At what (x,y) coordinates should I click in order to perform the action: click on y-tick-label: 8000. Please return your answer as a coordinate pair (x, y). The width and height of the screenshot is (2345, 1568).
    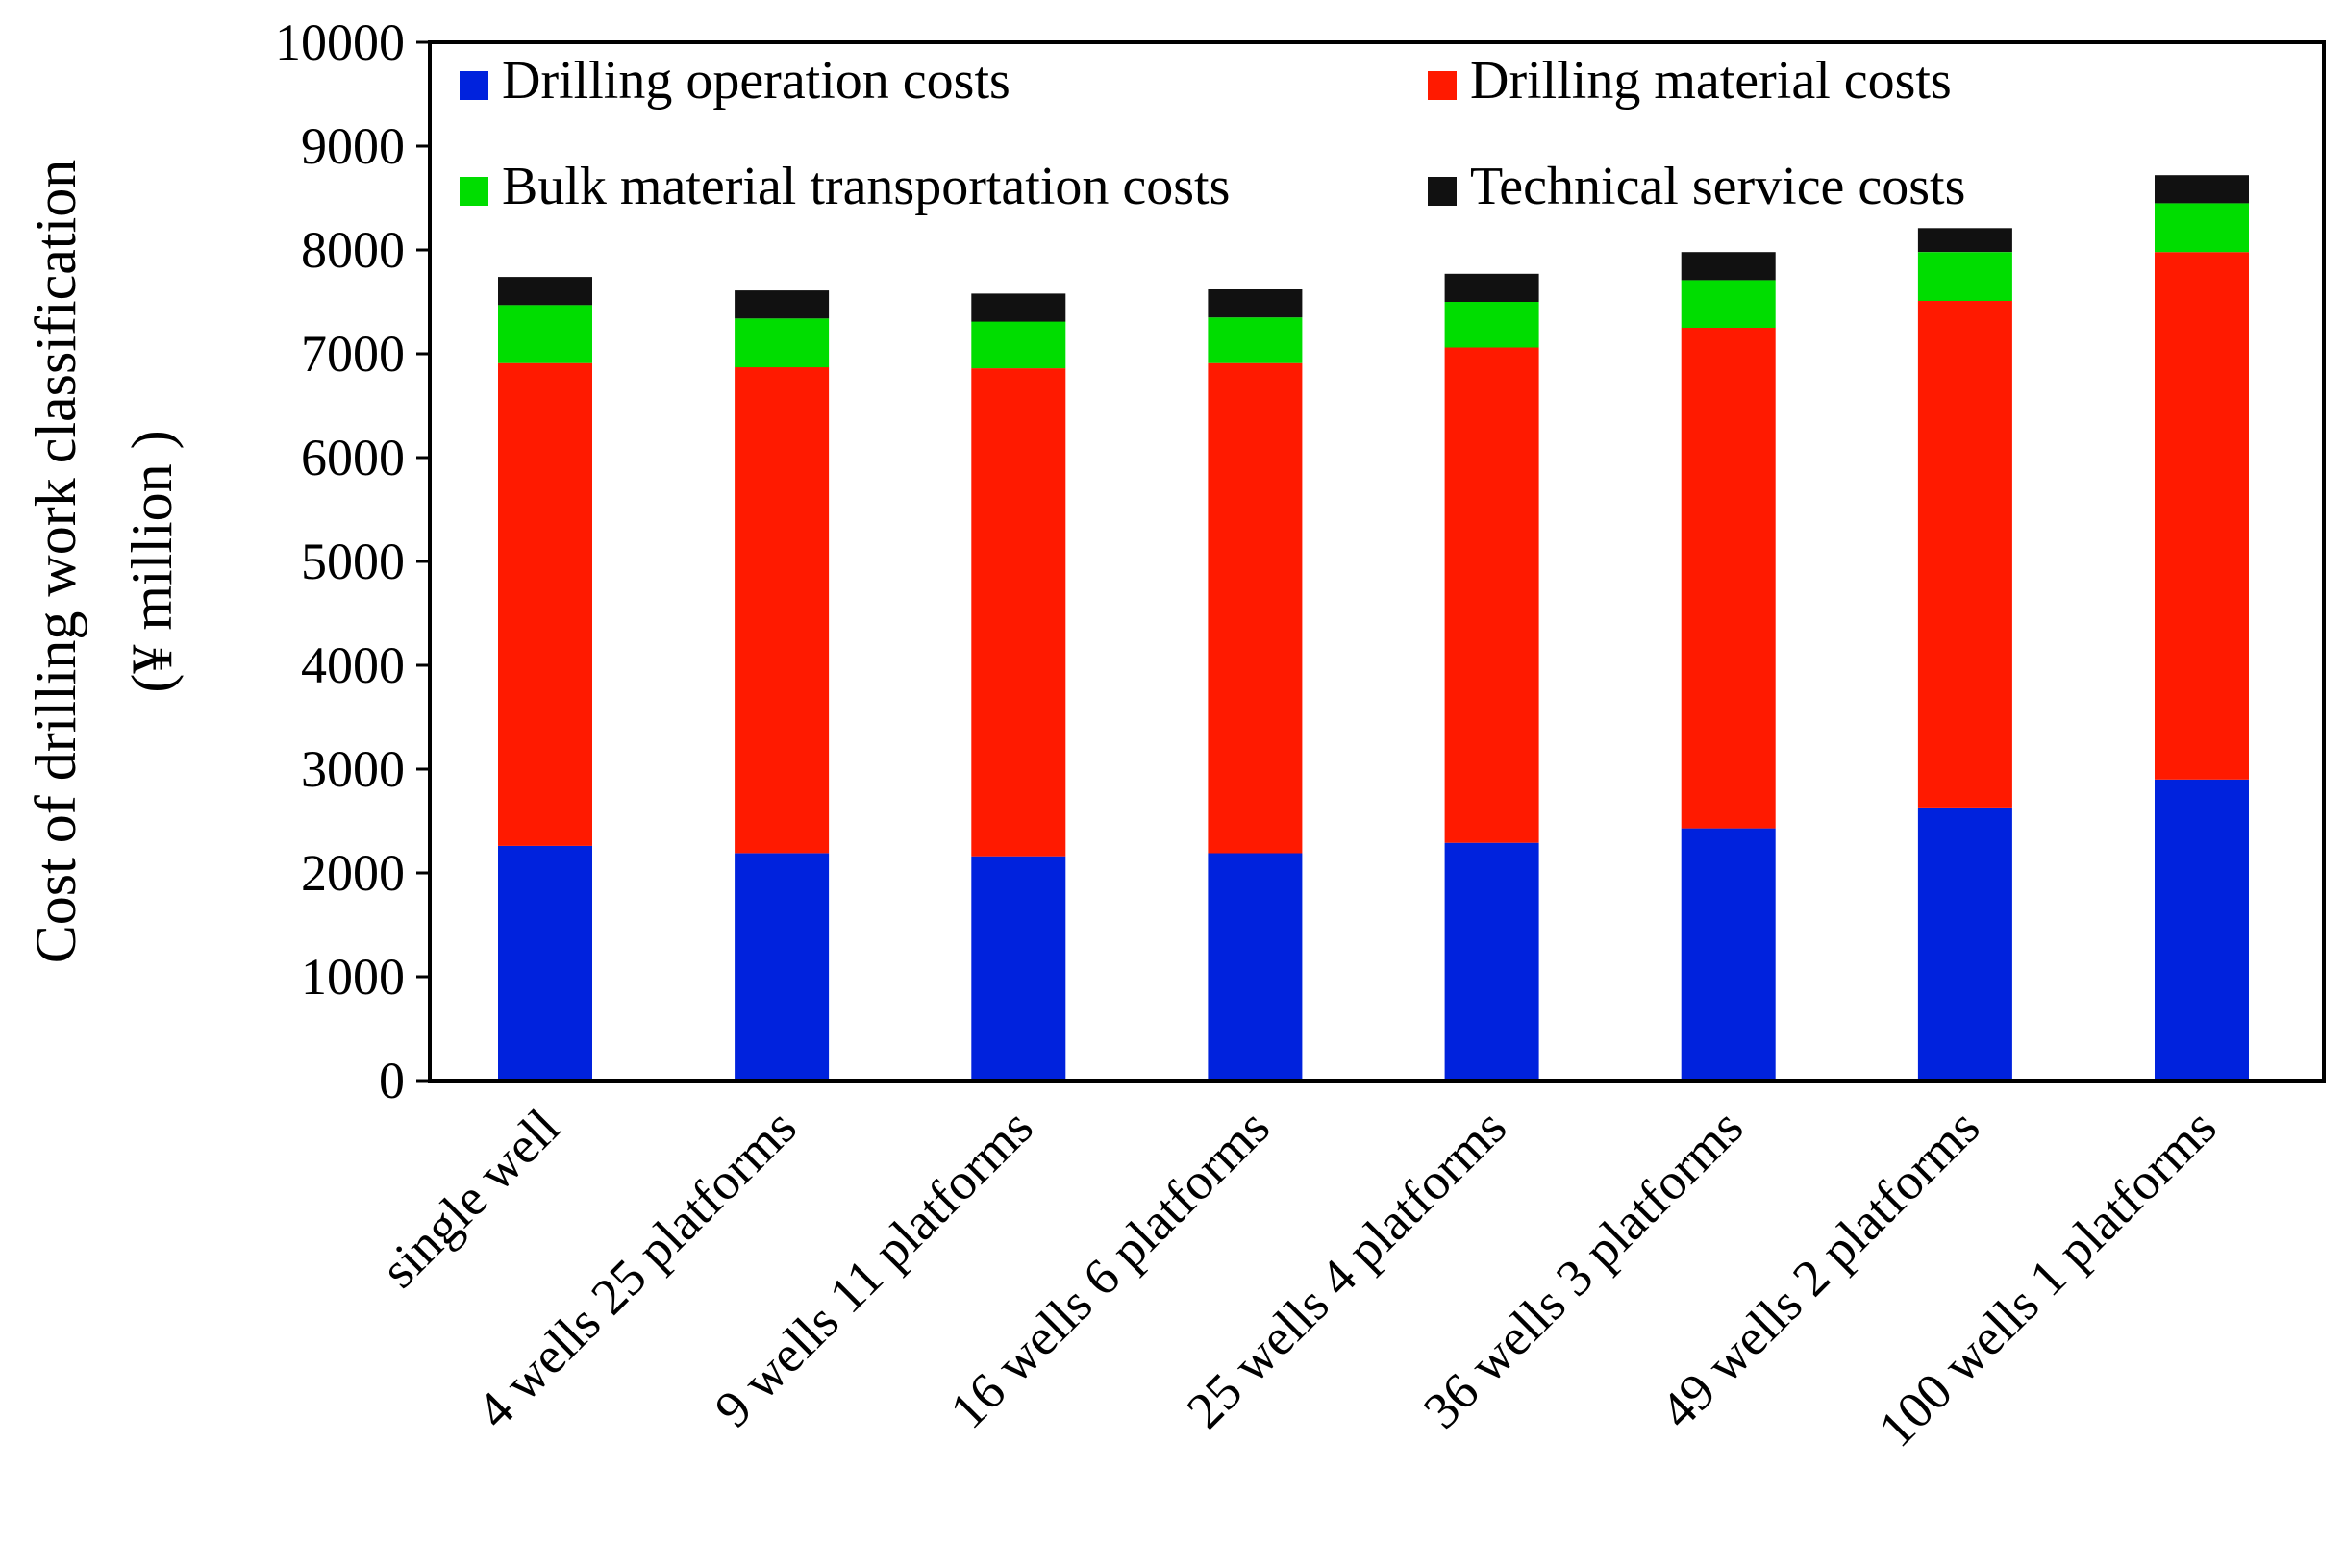
    Looking at the image, I should click on (353, 250).